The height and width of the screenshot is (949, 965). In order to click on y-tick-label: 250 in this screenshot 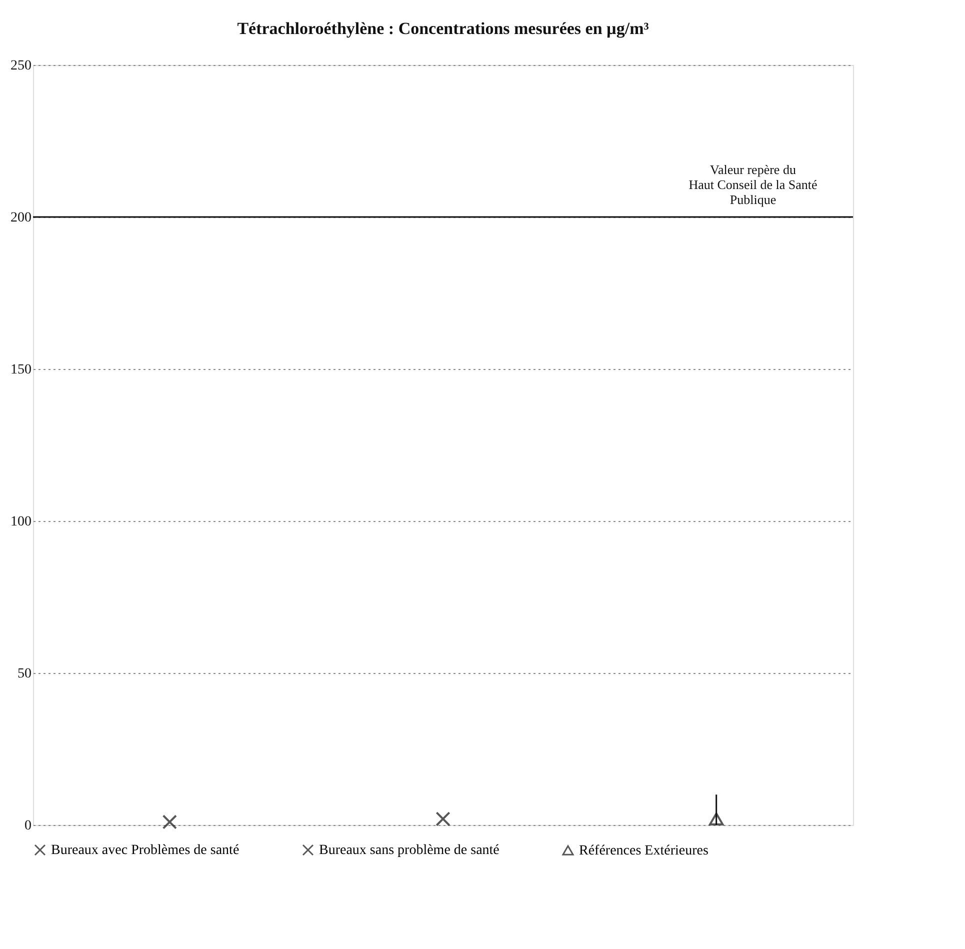, I will do `click(21, 66)`.